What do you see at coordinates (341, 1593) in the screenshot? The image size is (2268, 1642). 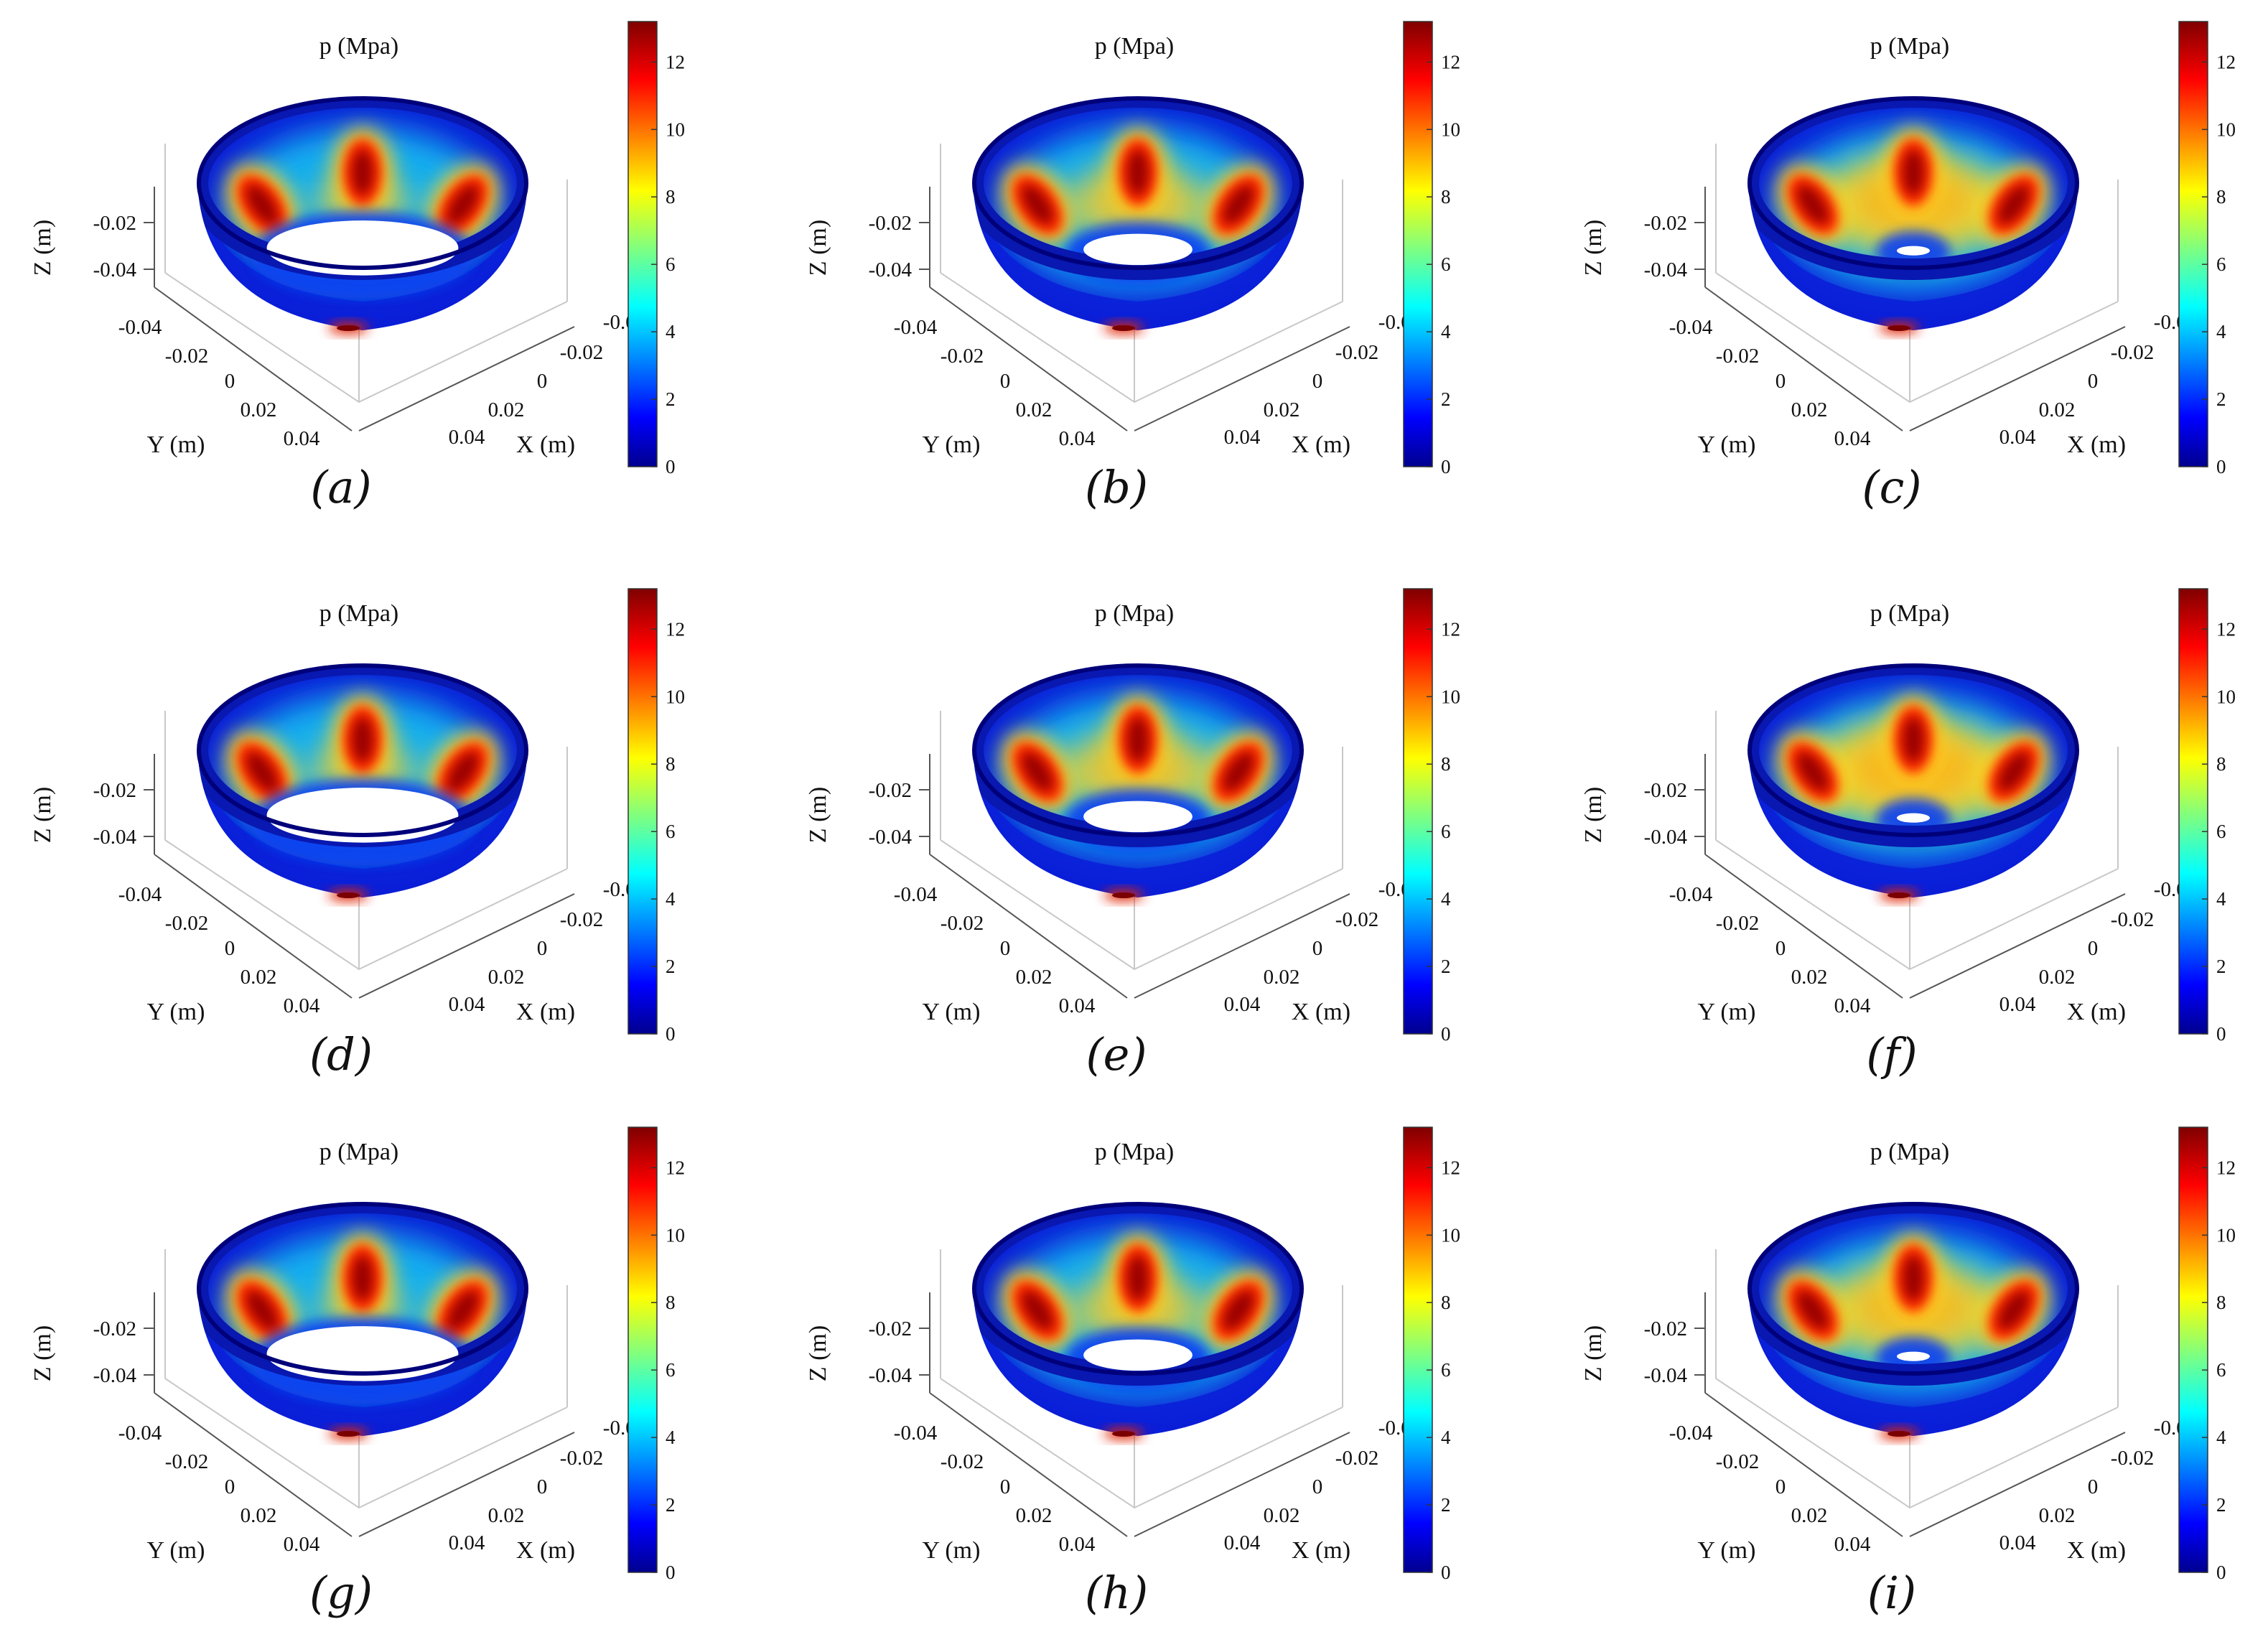 I see `panel-caption: (g)` at bounding box center [341, 1593].